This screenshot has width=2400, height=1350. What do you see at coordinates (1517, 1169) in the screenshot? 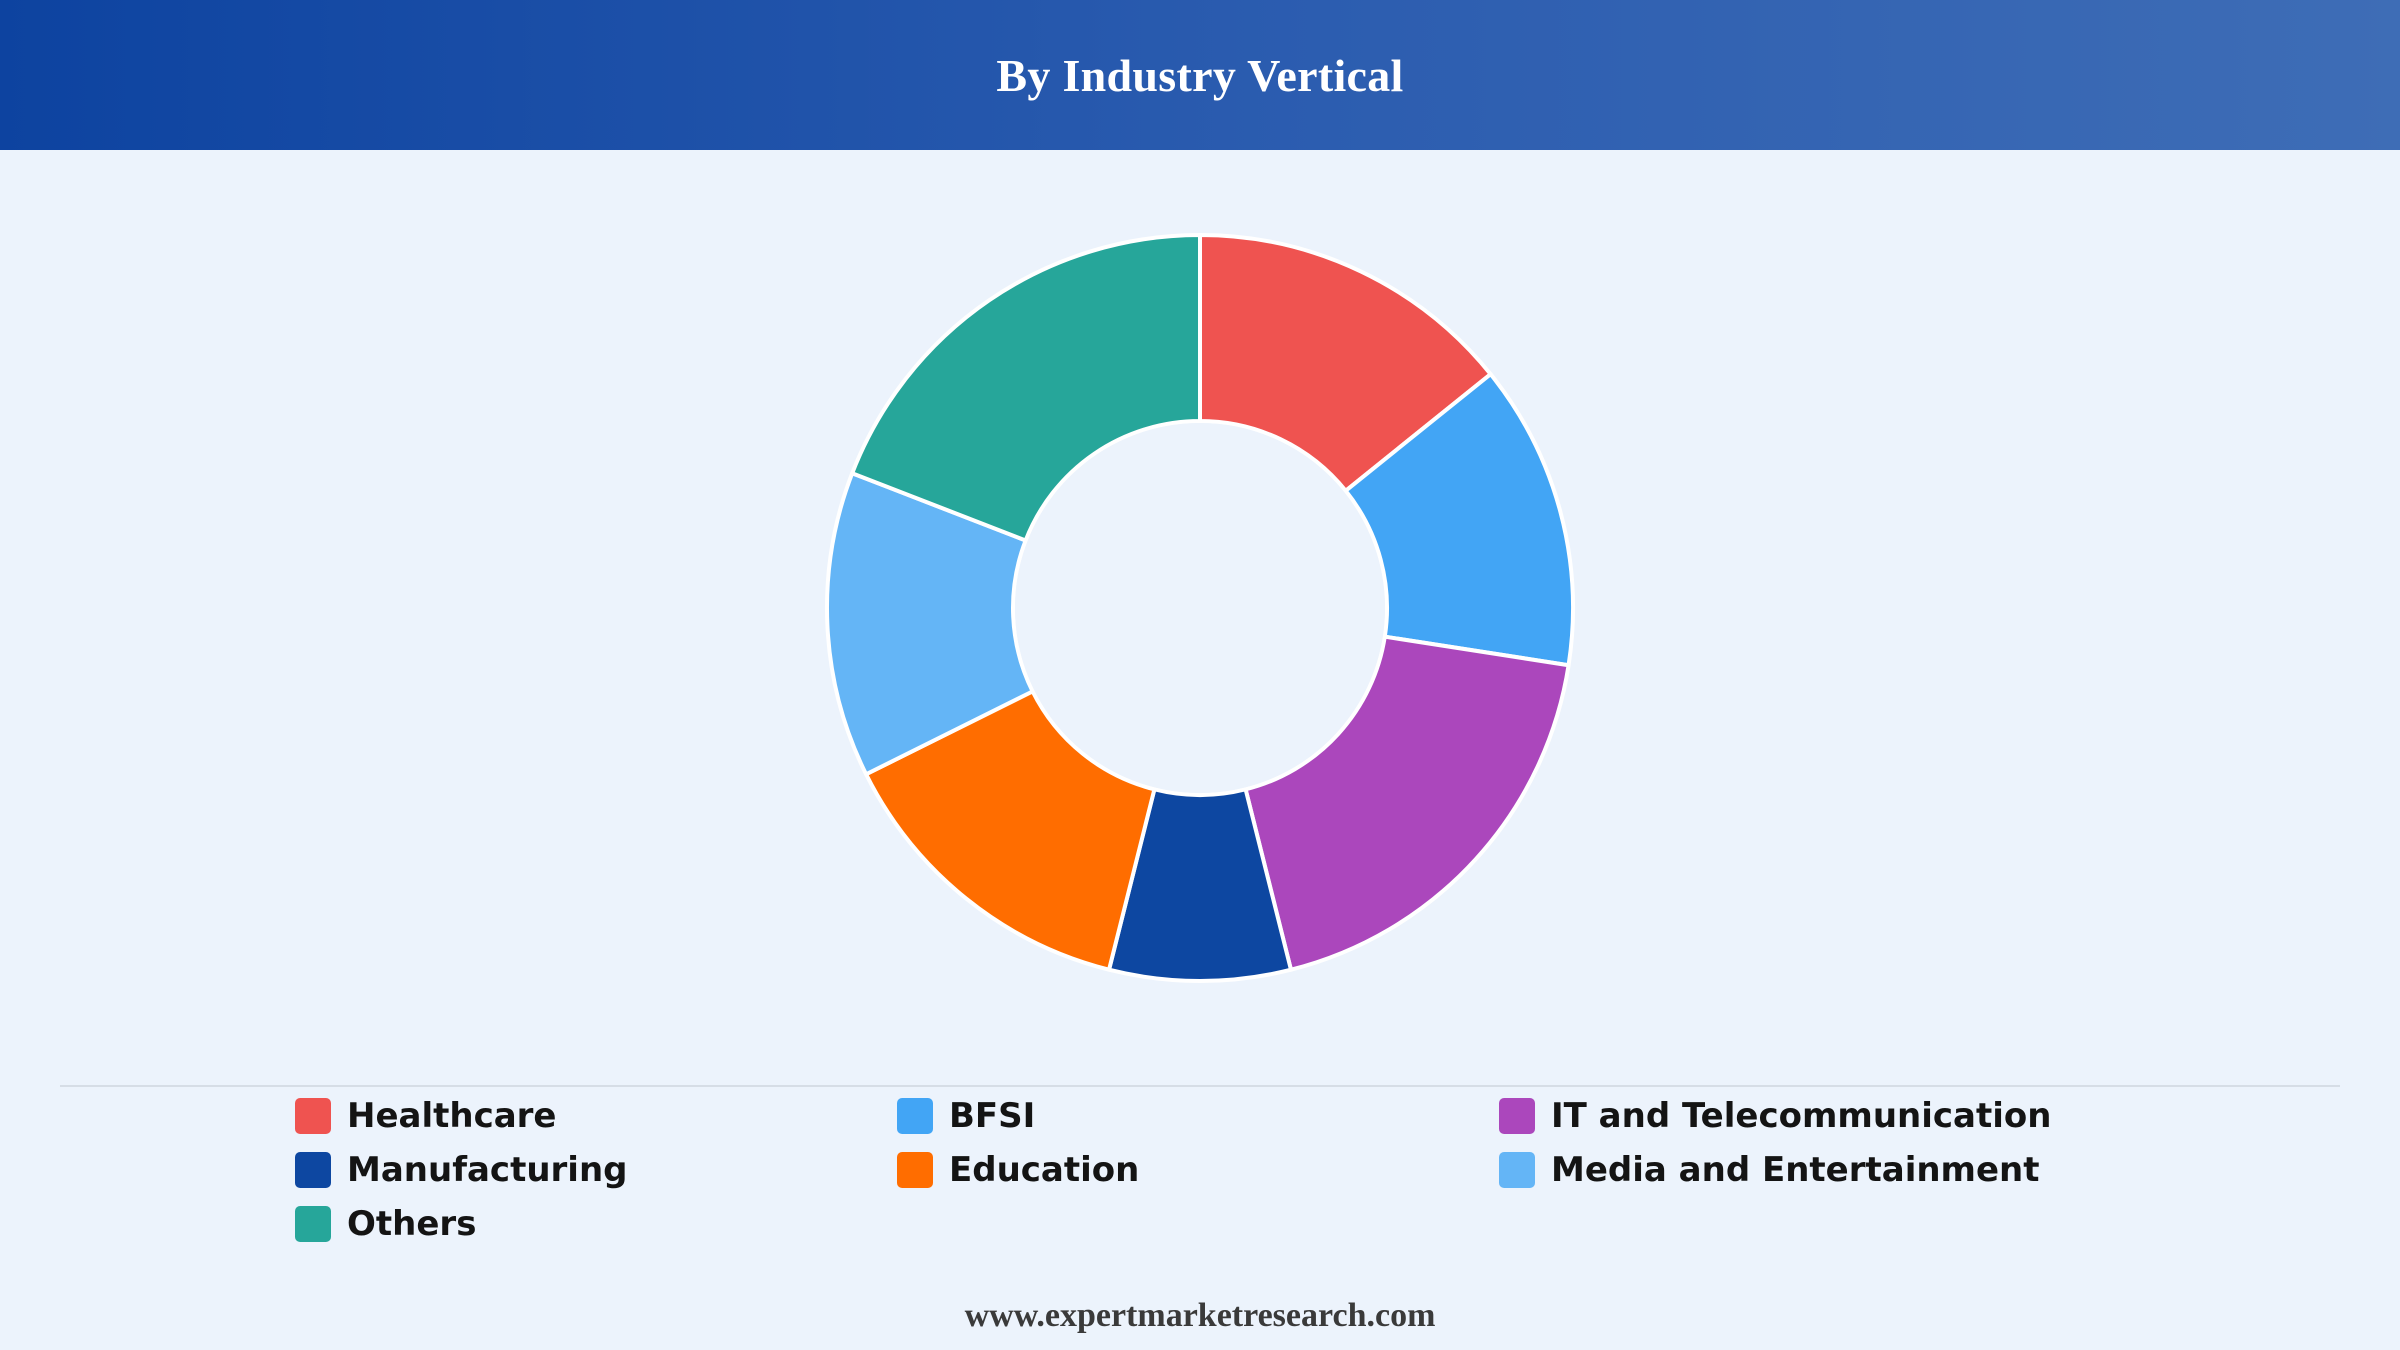
I see `legend-swatch-media` at bounding box center [1517, 1169].